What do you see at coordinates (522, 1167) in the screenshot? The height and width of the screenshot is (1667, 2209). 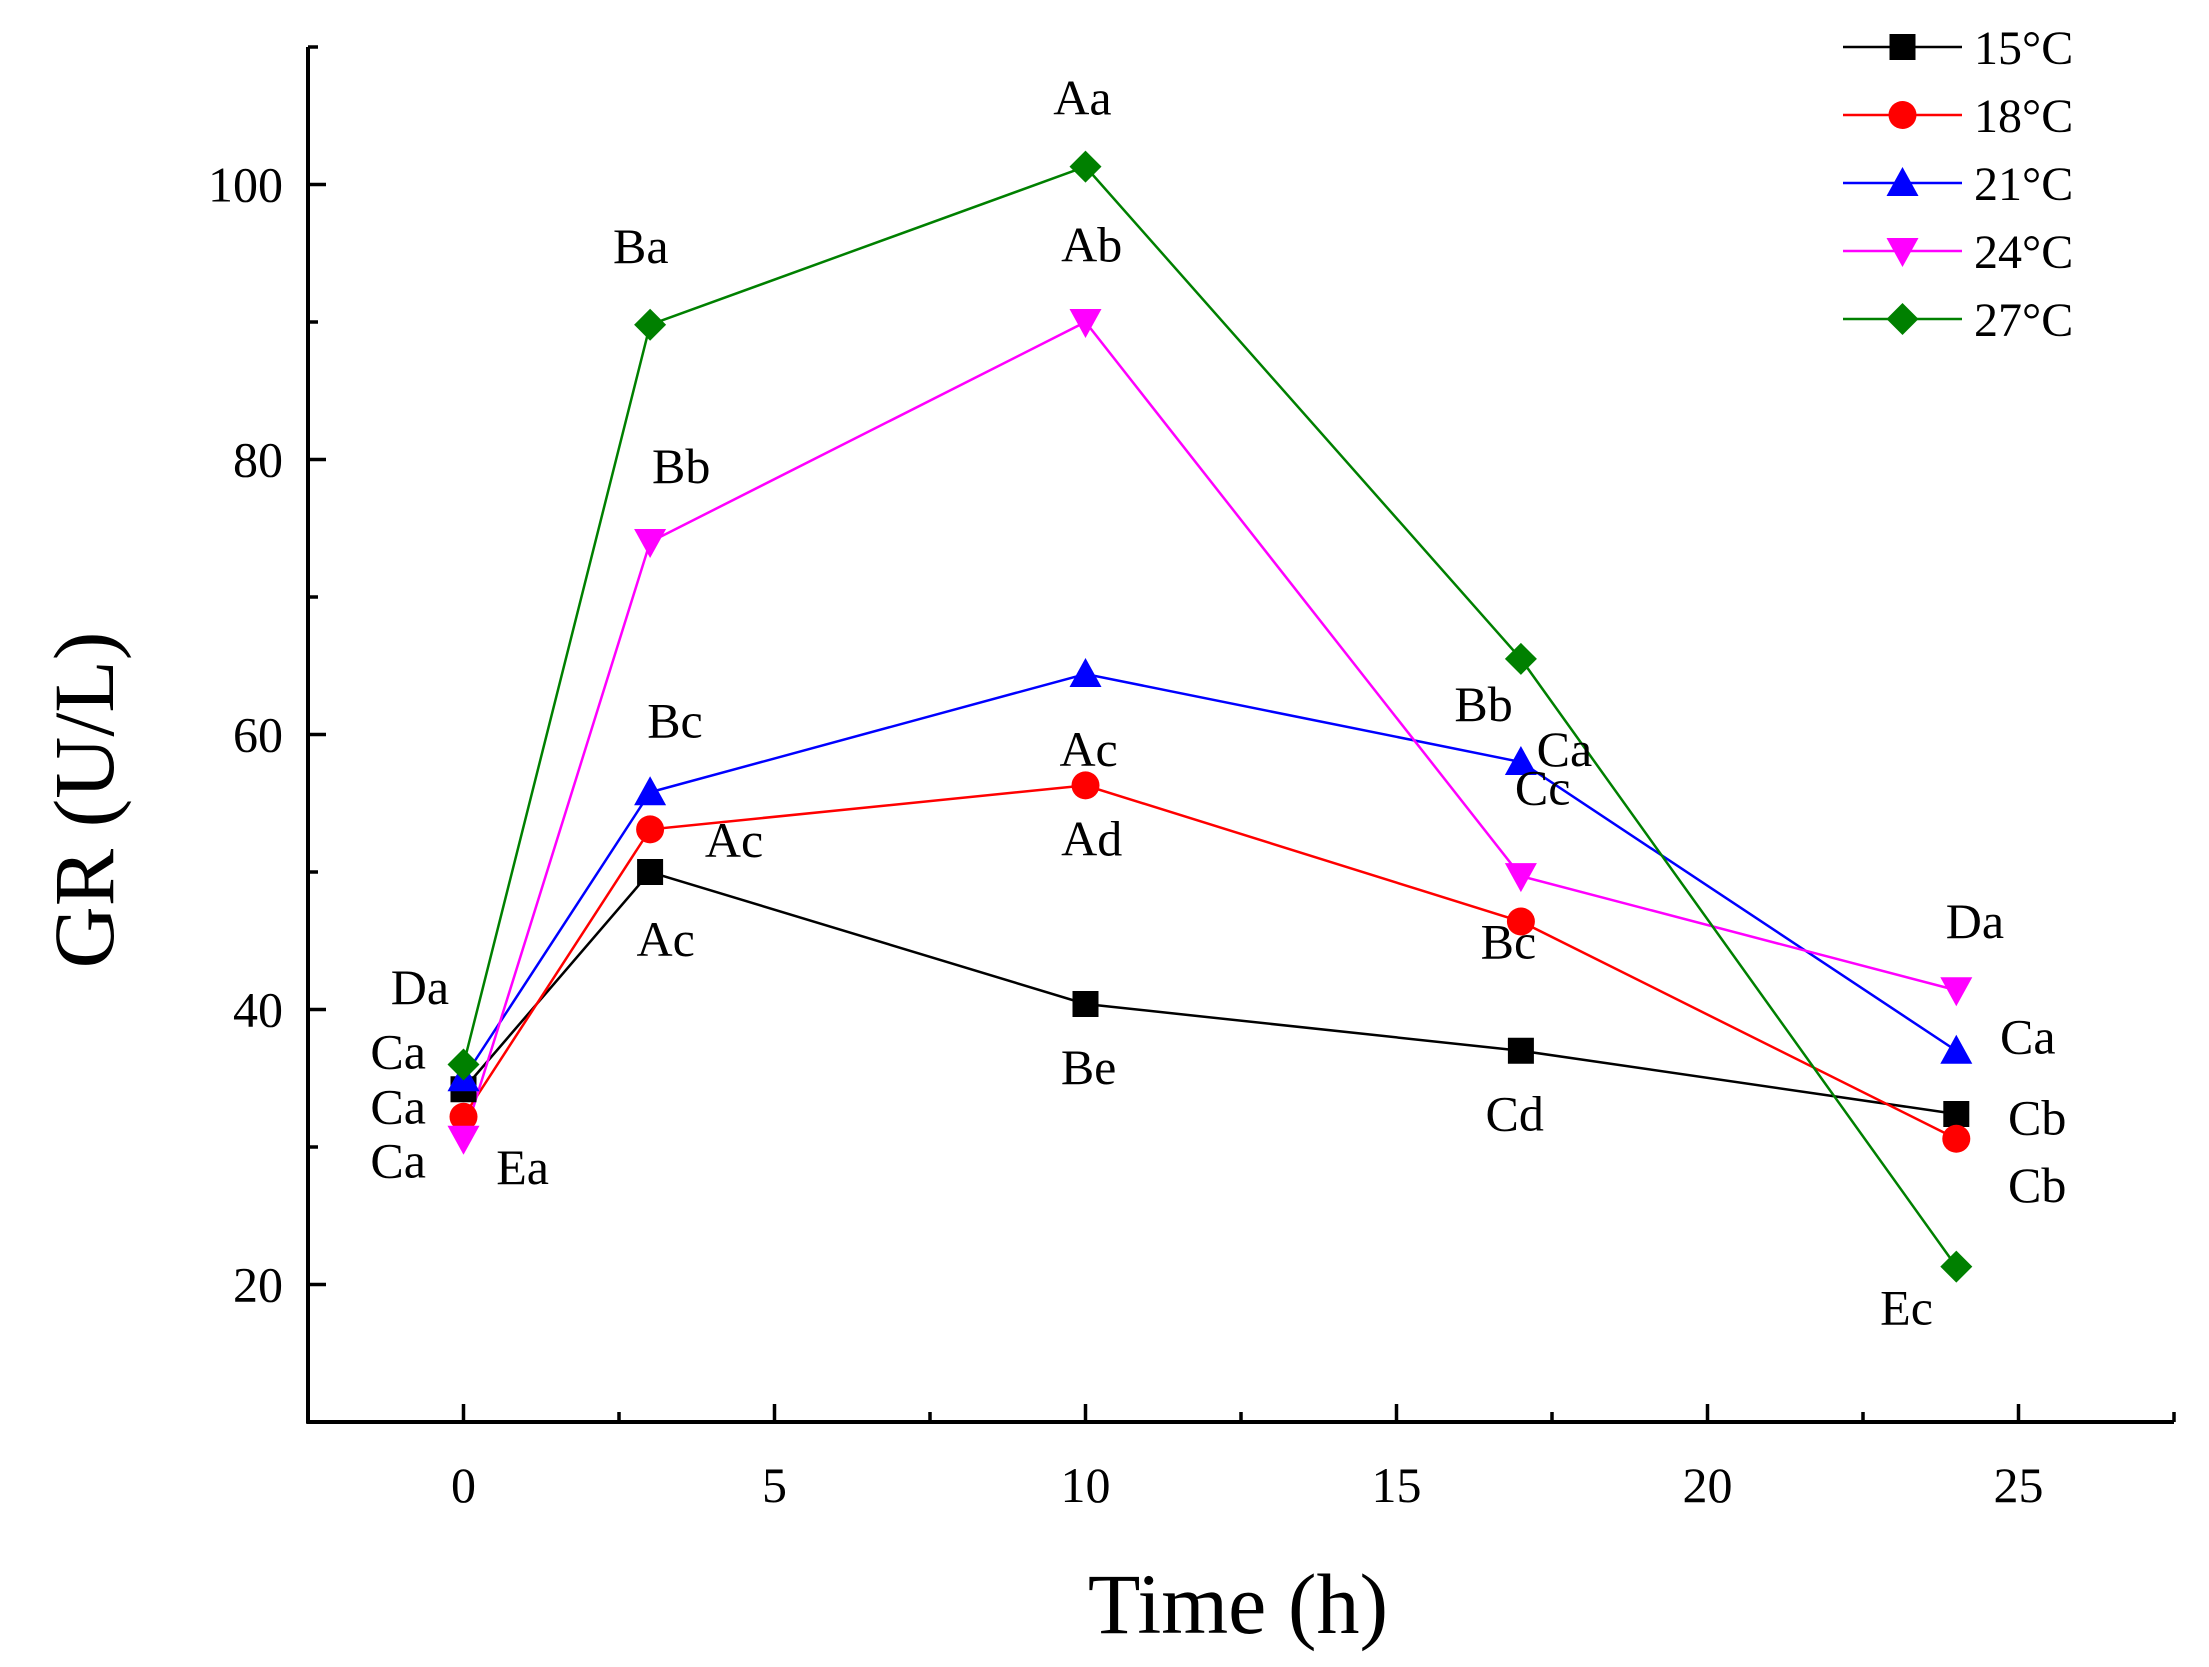 I see `point-annotation: Ea` at bounding box center [522, 1167].